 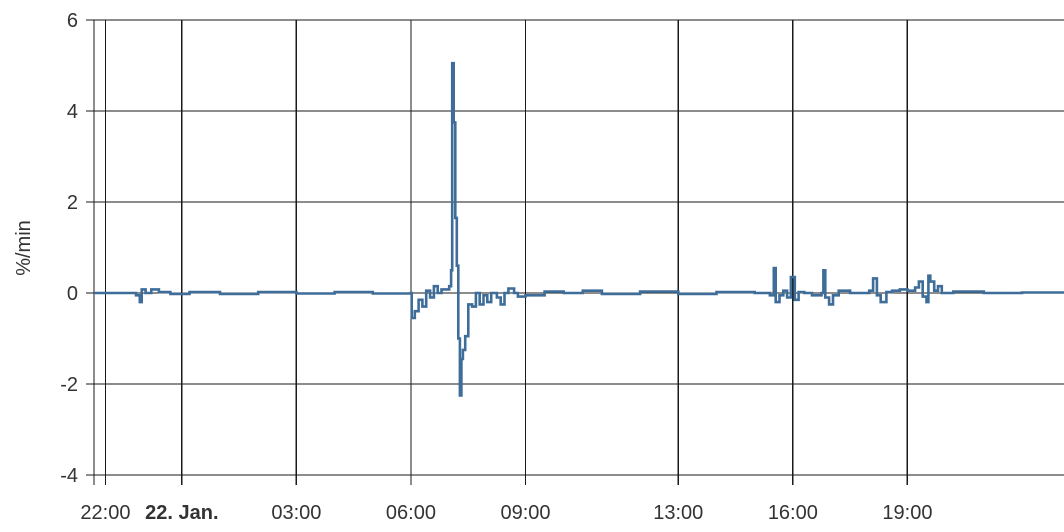 I want to click on x-tick-label: 13:00, so click(x=678, y=513).